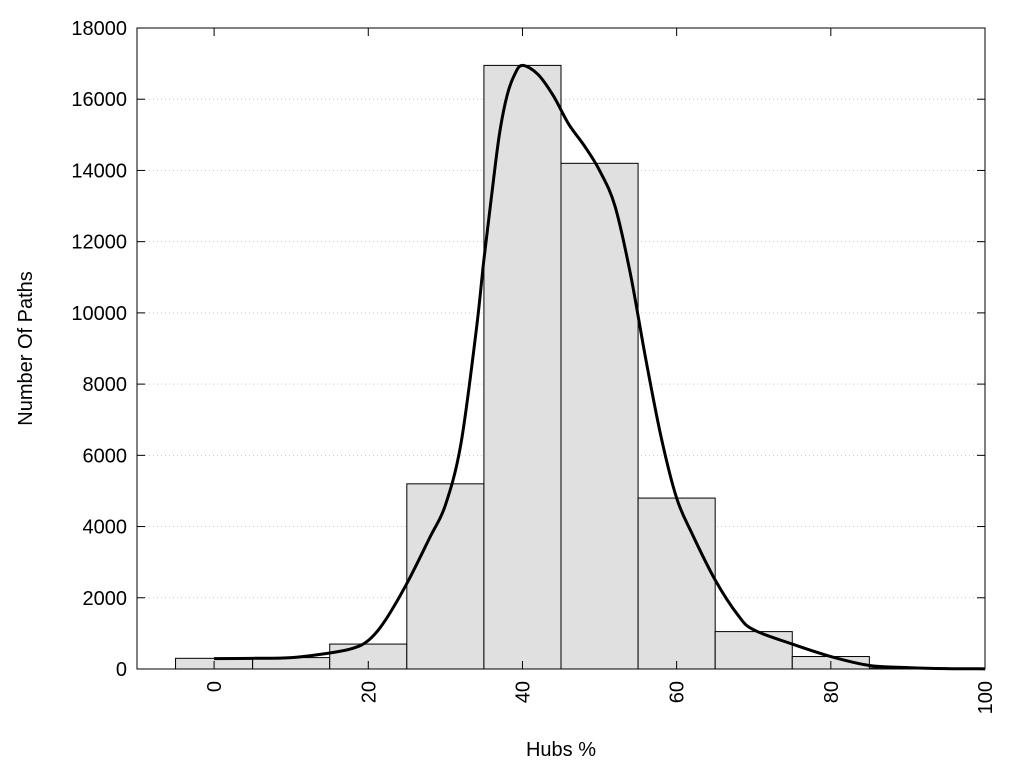 The height and width of the screenshot is (768, 1024). What do you see at coordinates (986, 697) in the screenshot?
I see `x-tick-label: 100` at bounding box center [986, 697].